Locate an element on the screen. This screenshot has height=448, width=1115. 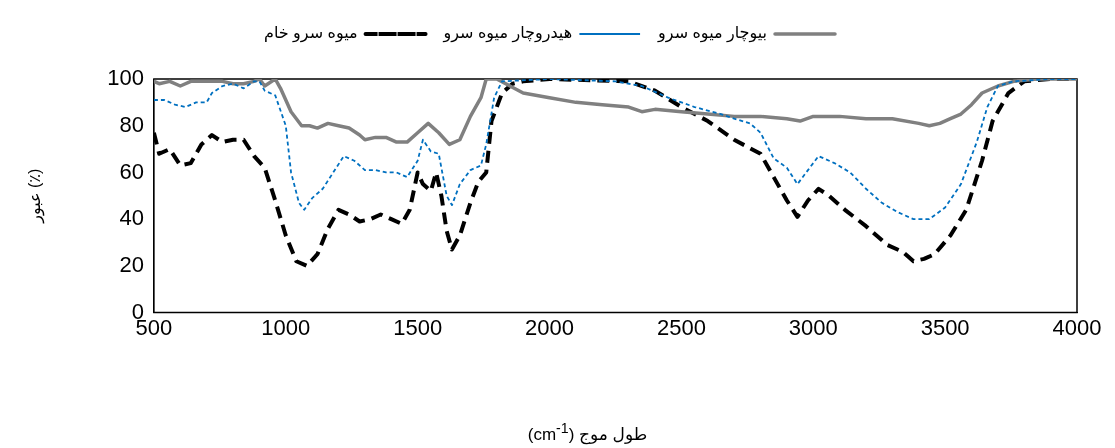
y-axis-title: عبور (٪) is located at coordinates (36, 196).